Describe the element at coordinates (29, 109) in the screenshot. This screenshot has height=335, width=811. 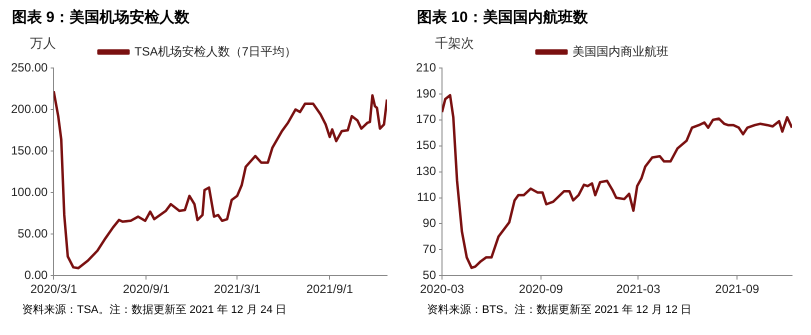
I see `y-tick-label: 200.00` at that location.